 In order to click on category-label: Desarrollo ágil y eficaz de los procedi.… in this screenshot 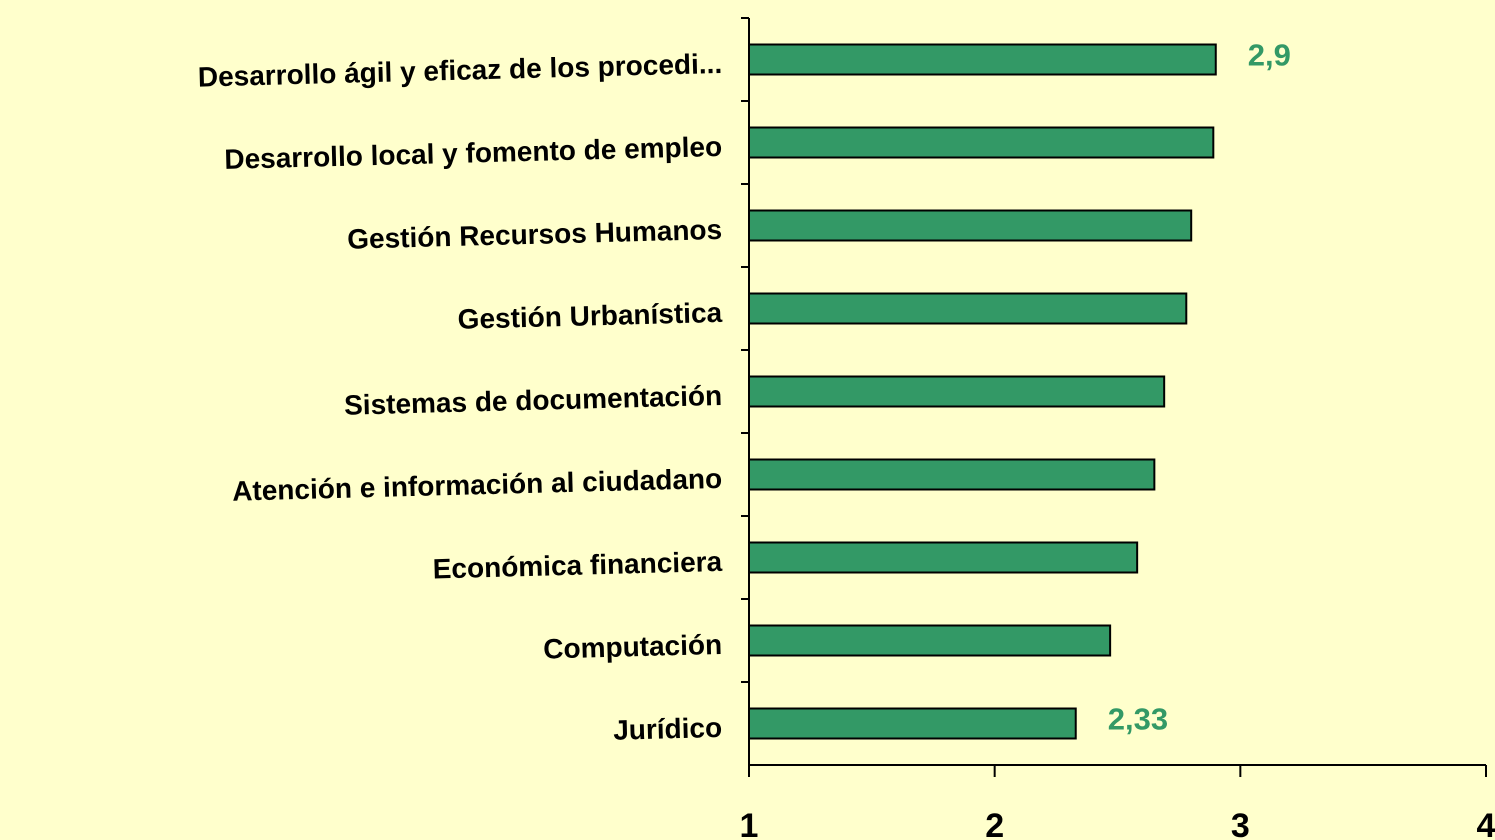, I will do `click(459, 70)`.